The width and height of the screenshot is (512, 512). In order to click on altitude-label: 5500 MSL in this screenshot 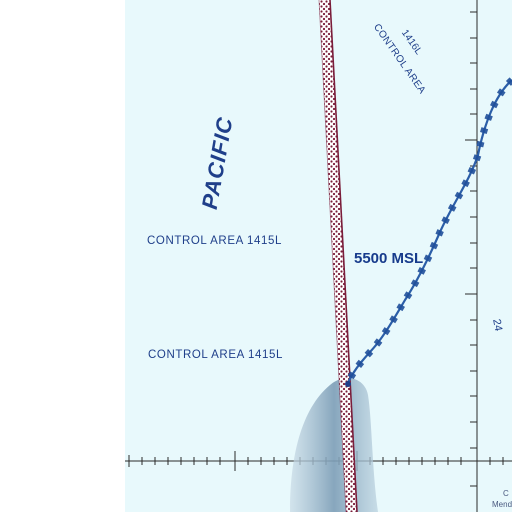, I will do `click(389, 258)`.